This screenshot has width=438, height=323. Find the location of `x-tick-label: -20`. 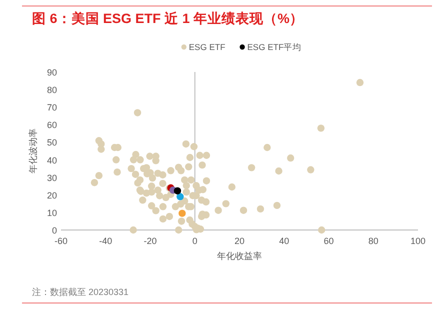

x-tick-label: -20 is located at coordinates (150, 241).